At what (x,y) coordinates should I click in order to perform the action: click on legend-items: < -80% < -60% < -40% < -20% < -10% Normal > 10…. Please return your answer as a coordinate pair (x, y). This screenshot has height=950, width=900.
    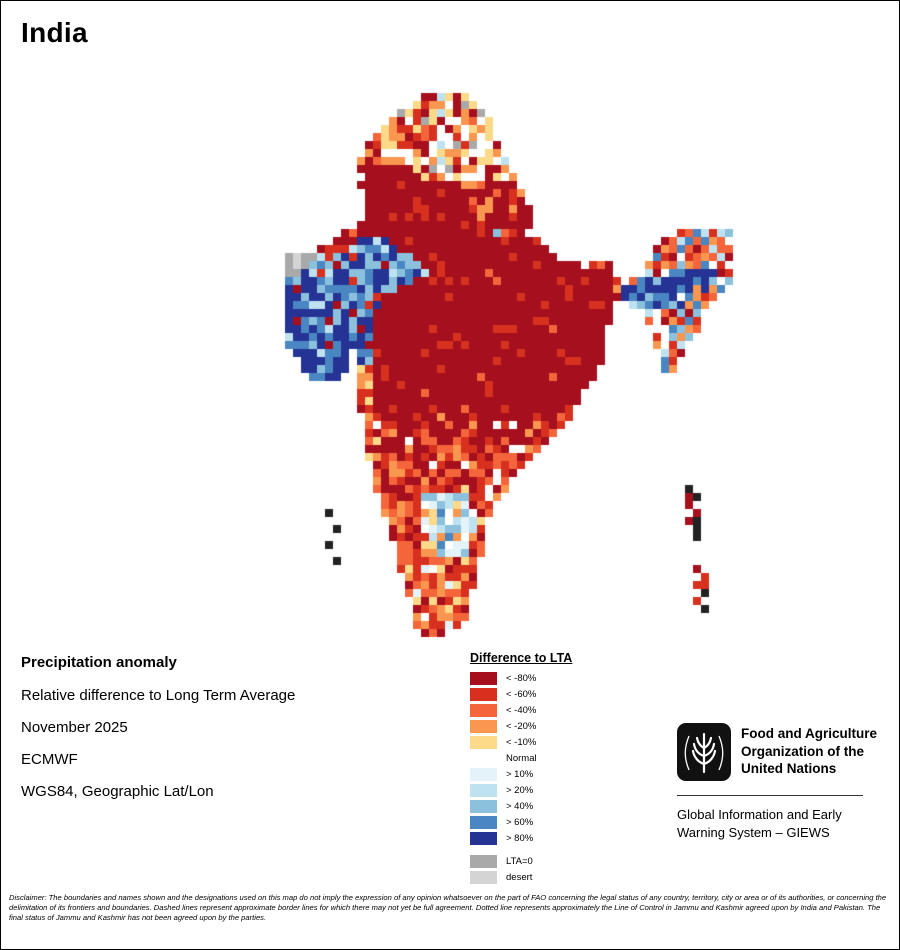
    Looking at the image, I should click on (545, 778).